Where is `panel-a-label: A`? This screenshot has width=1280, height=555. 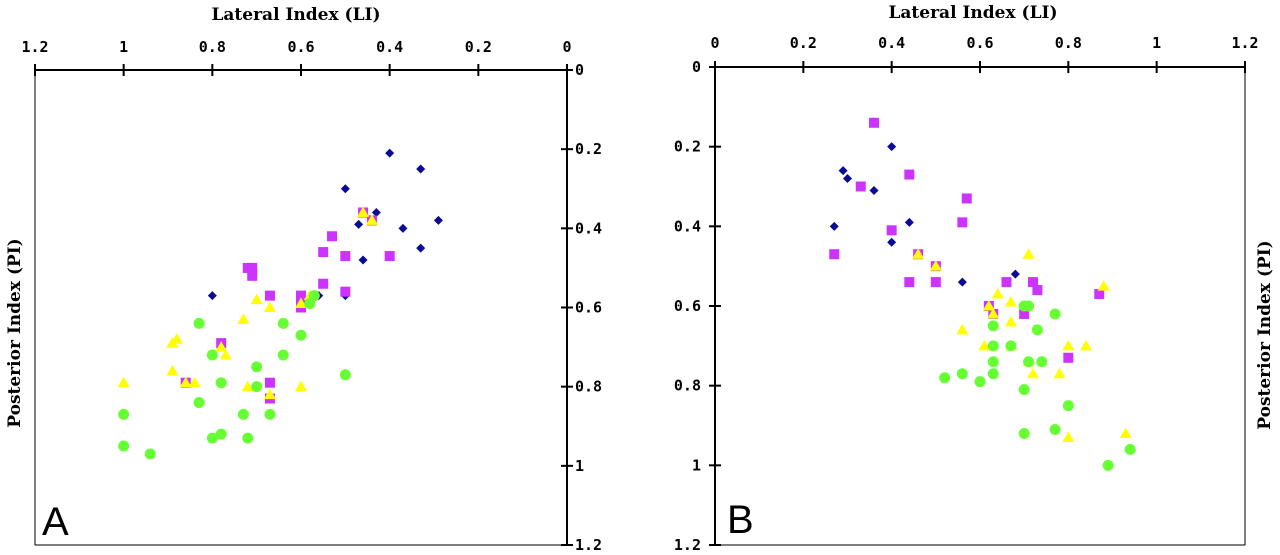 panel-a-label: A is located at coordinates (55, 522).